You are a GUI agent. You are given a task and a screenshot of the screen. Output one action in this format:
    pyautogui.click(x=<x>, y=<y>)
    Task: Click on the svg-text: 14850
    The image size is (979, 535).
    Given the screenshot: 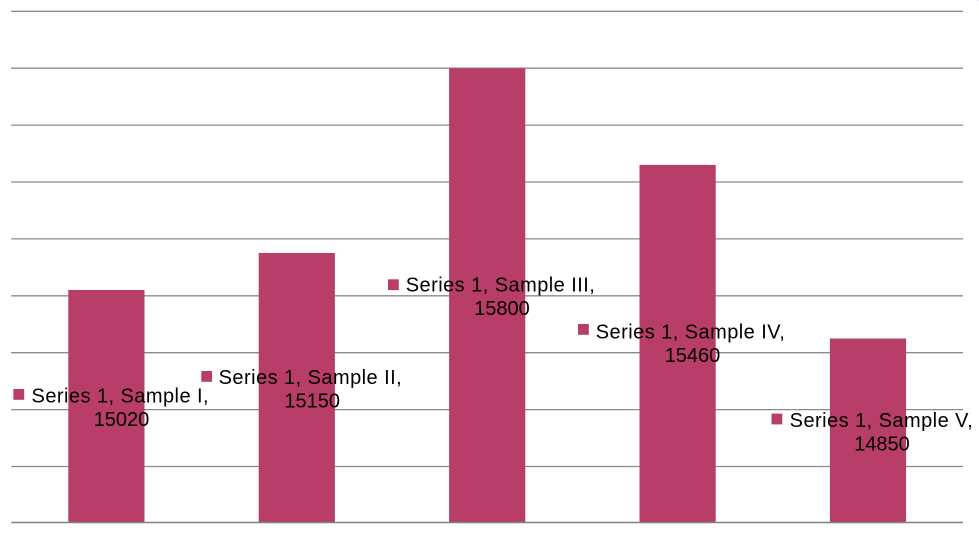 What is the action you would take?
    pyautogui.click(x=882, y=444)
    